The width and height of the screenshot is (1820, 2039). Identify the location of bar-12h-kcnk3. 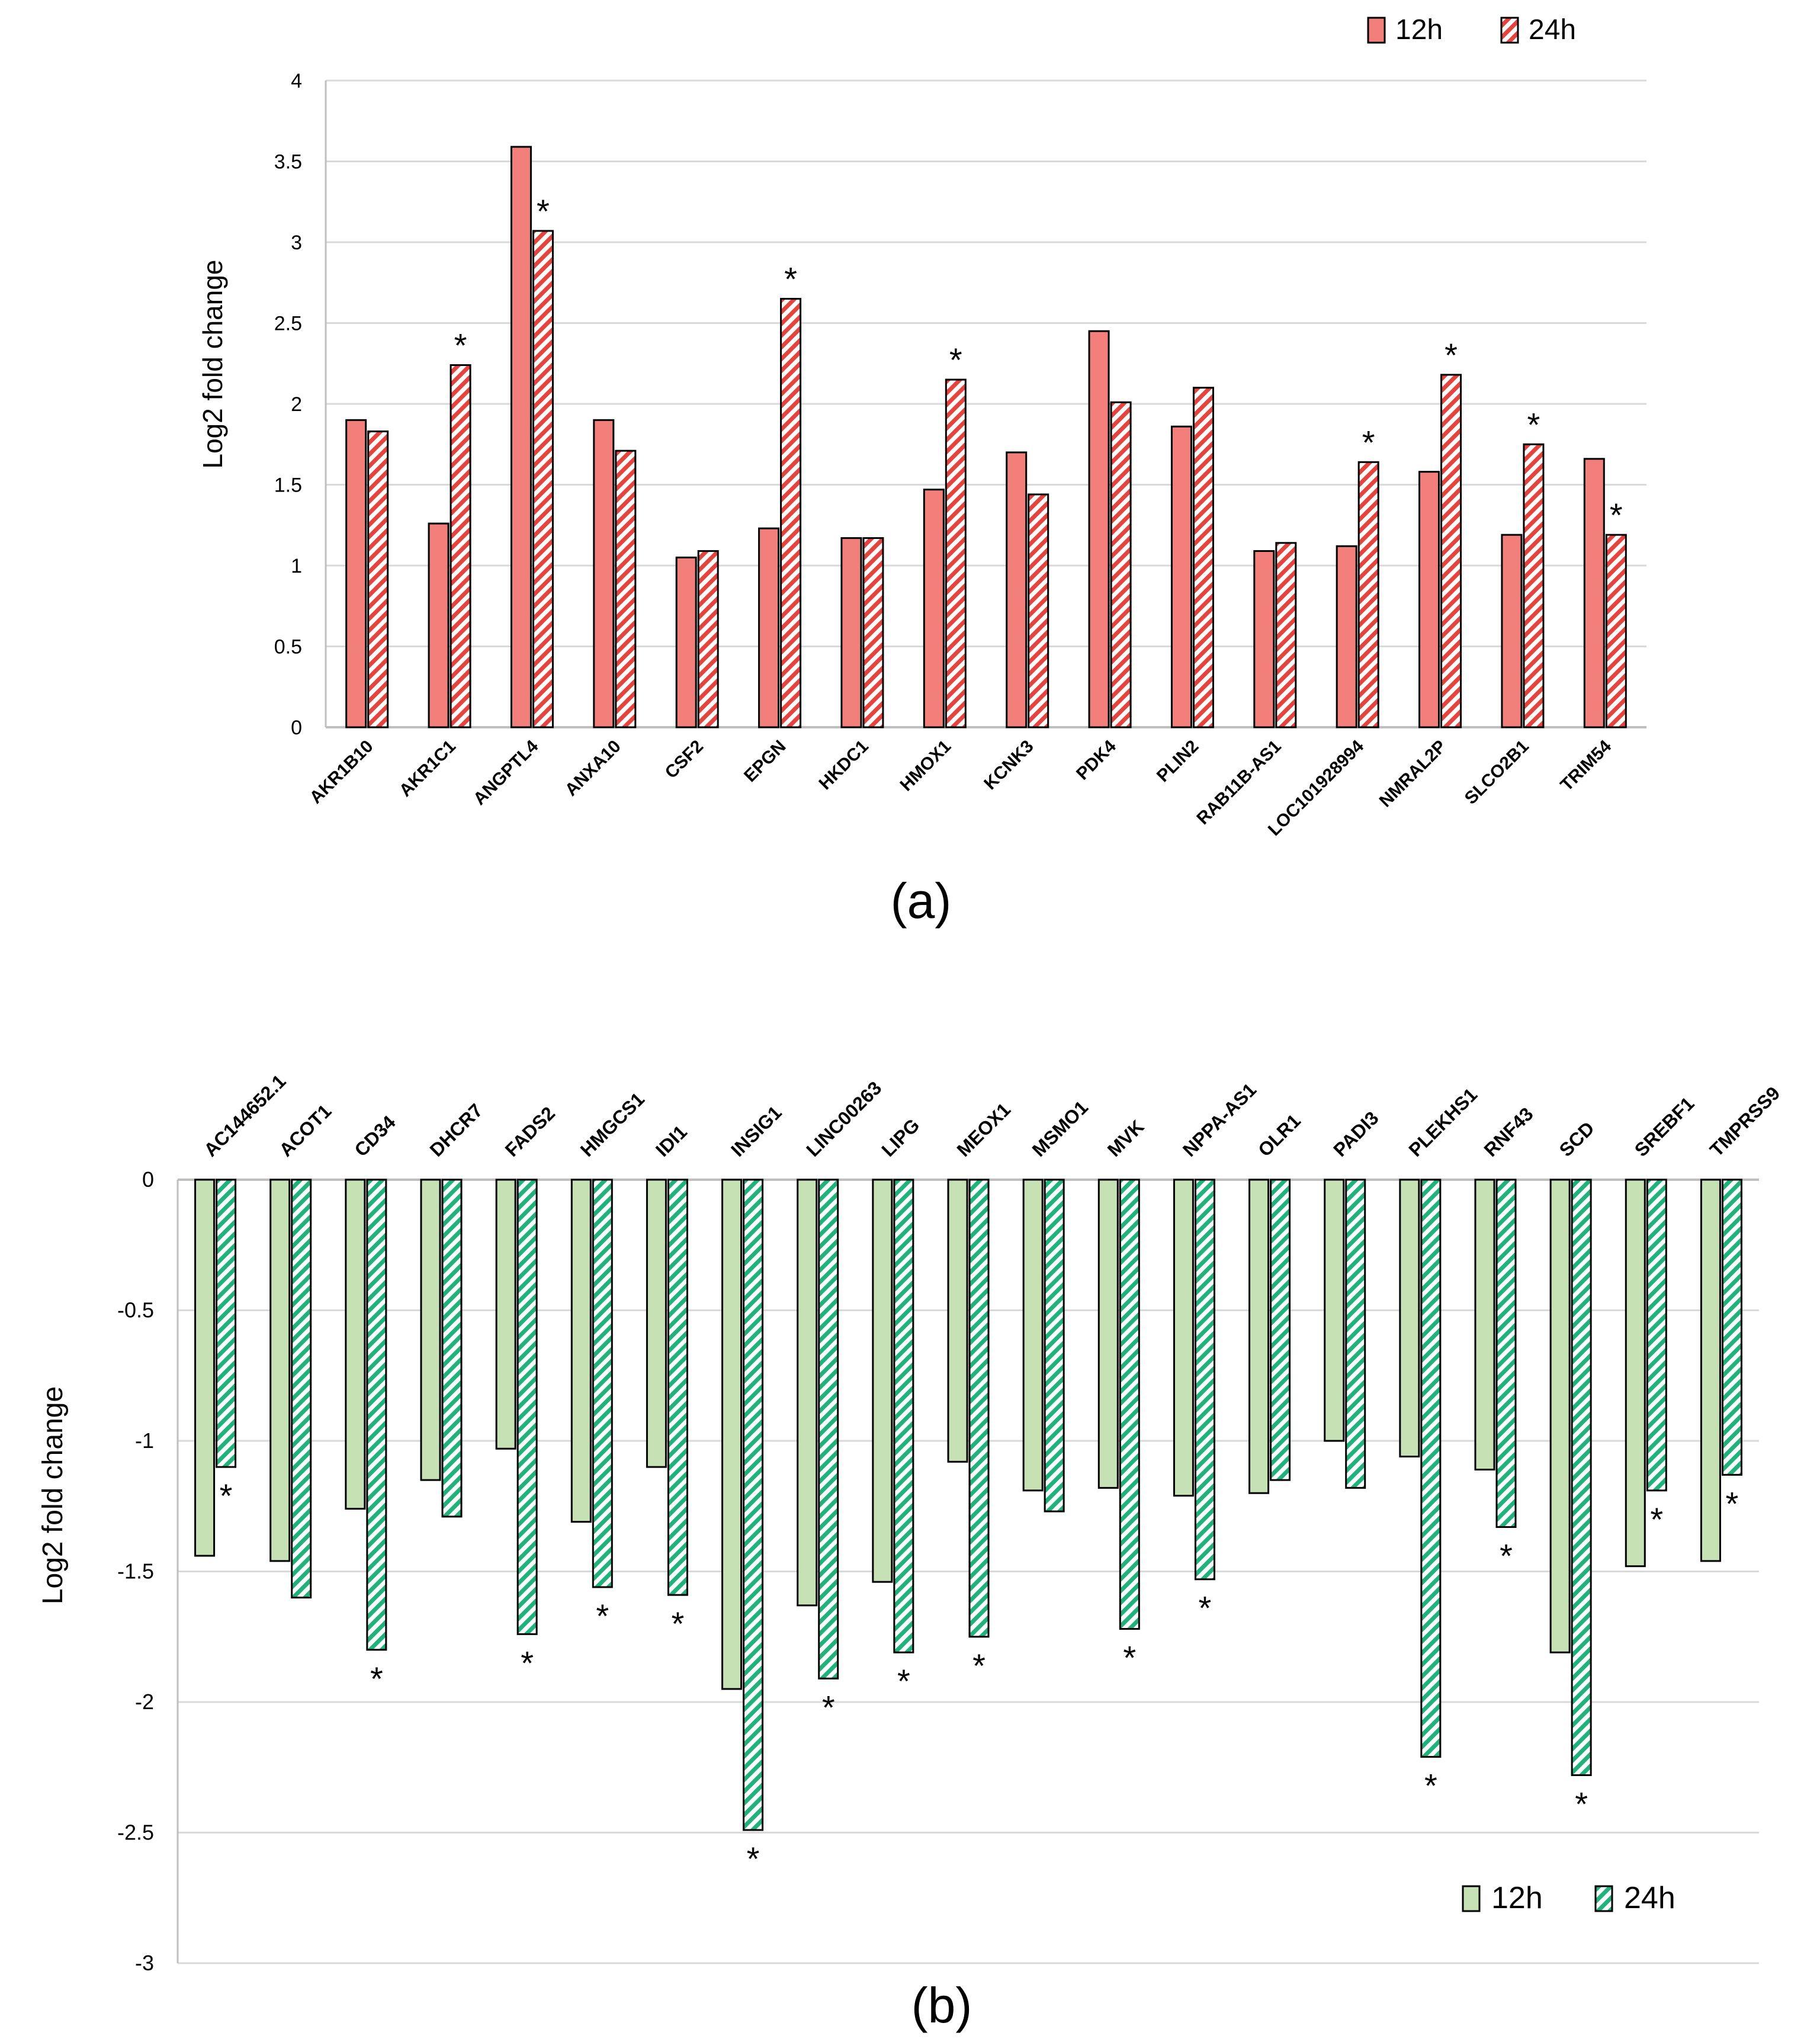
(1017, 589).